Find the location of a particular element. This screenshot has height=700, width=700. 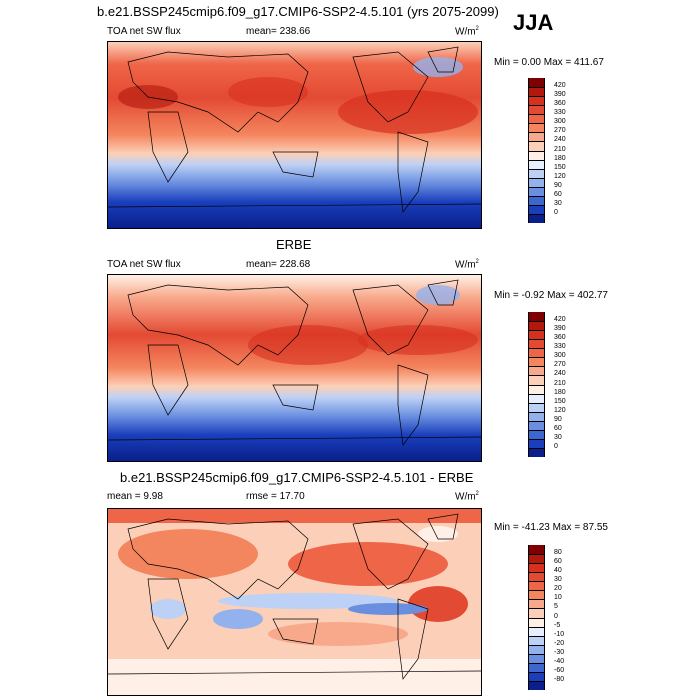

panel2-map-svg is located at coordinates (294, 368).